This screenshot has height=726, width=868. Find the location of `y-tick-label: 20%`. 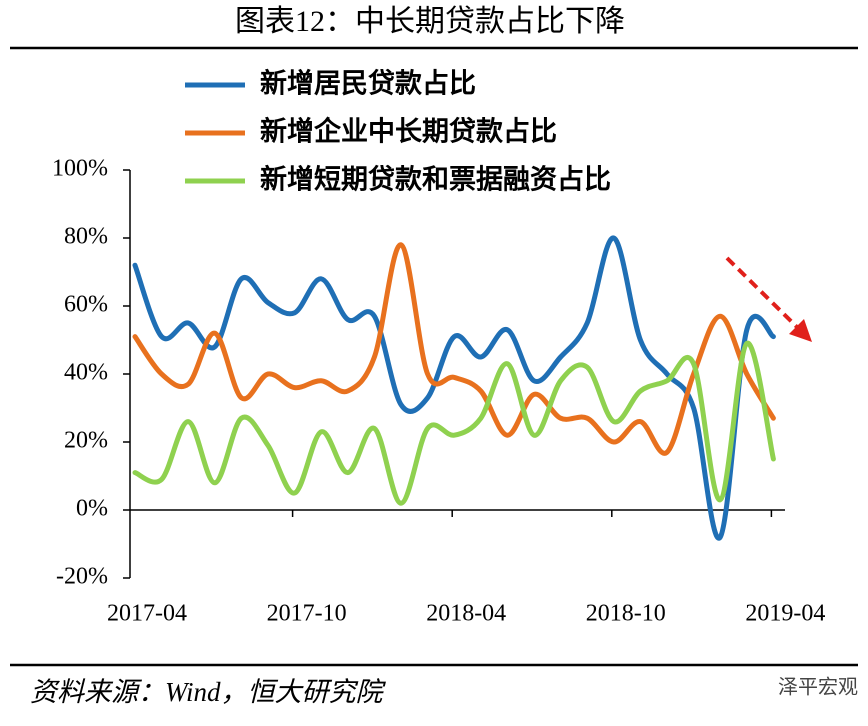

y-tick-label: 20% is located at coordinates (86, 441).